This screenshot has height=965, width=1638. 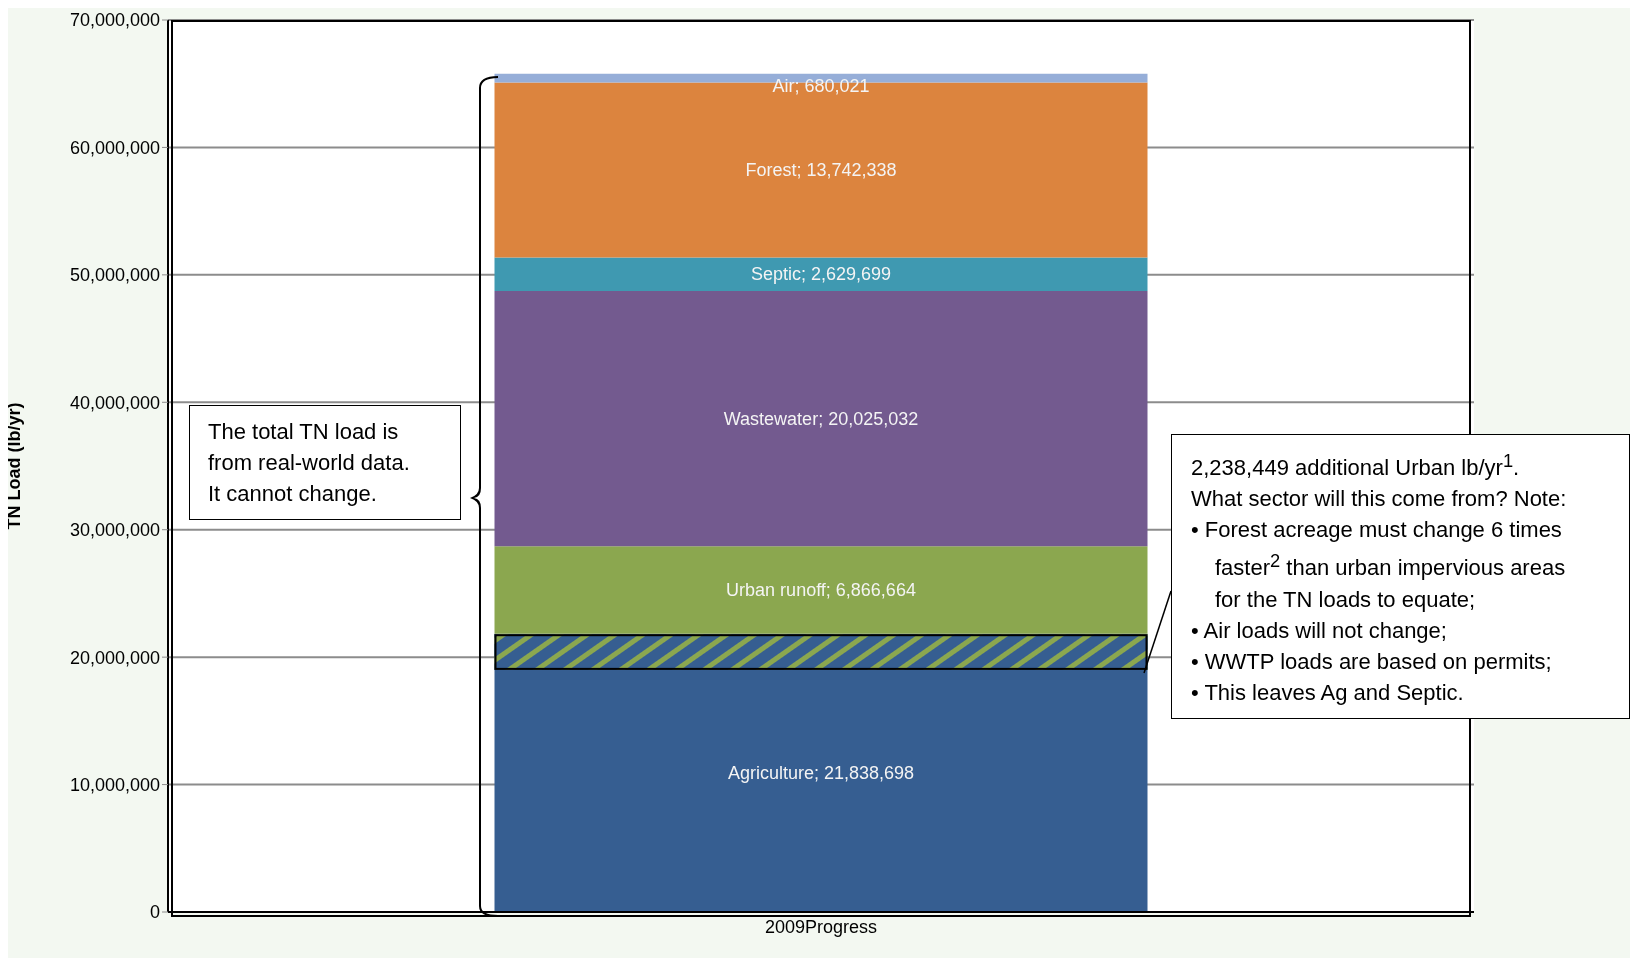 I want to click on y-tick-label: 40,000,000, so click(x=114, y=402).